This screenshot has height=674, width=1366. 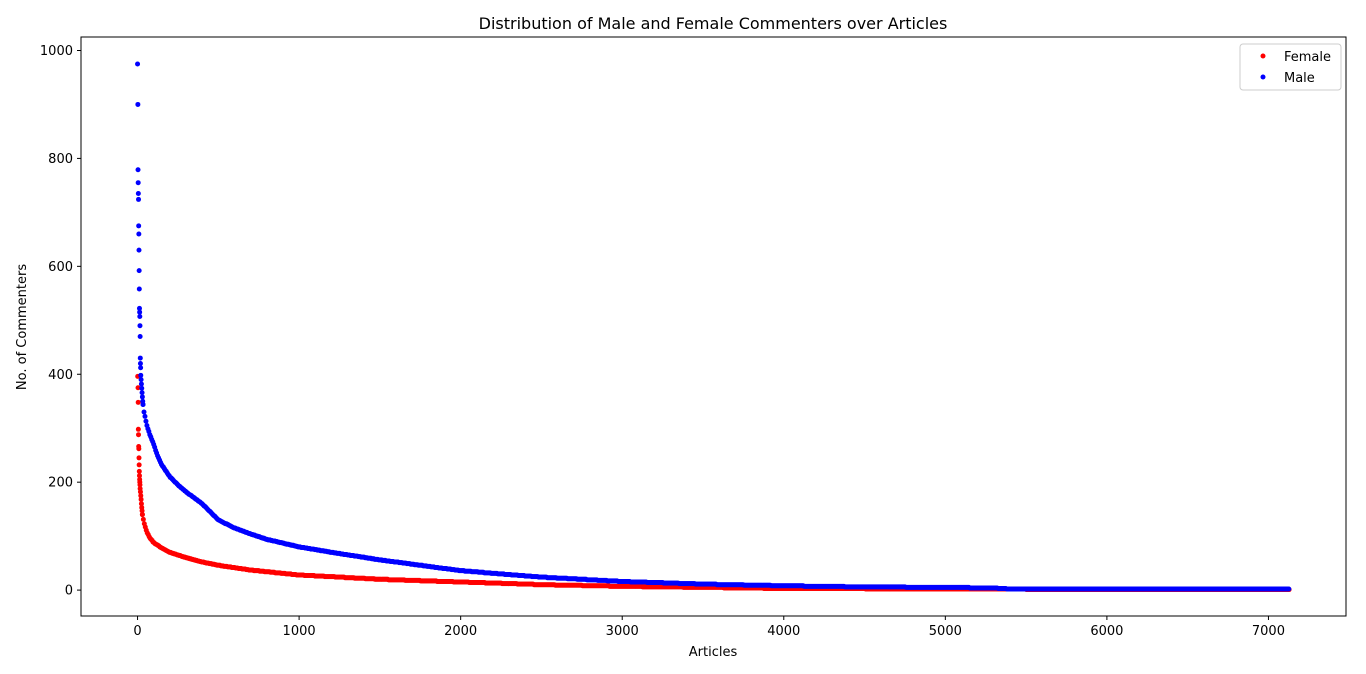 What do you see at coordinates (1263, 77) in the screenshot?
I see `legend-marker-male` at bounding box center [1263, 77].